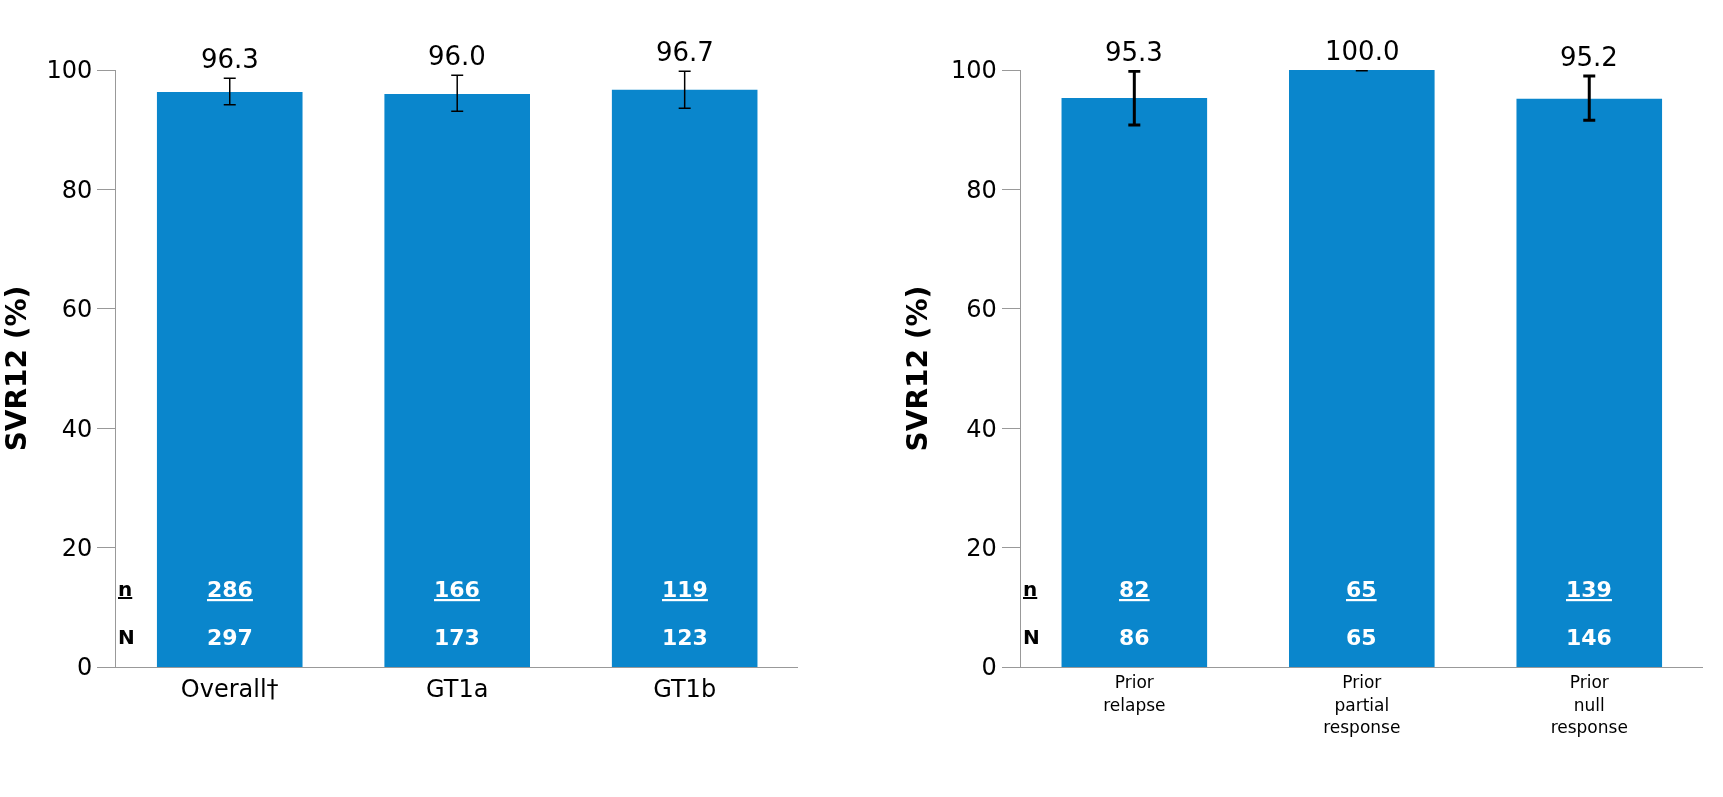 The image size is (1723, 797). What do you see at coordinates (457, 589) in the screenshot?
I see `annotation: 166` at bounding box center [457, 589].